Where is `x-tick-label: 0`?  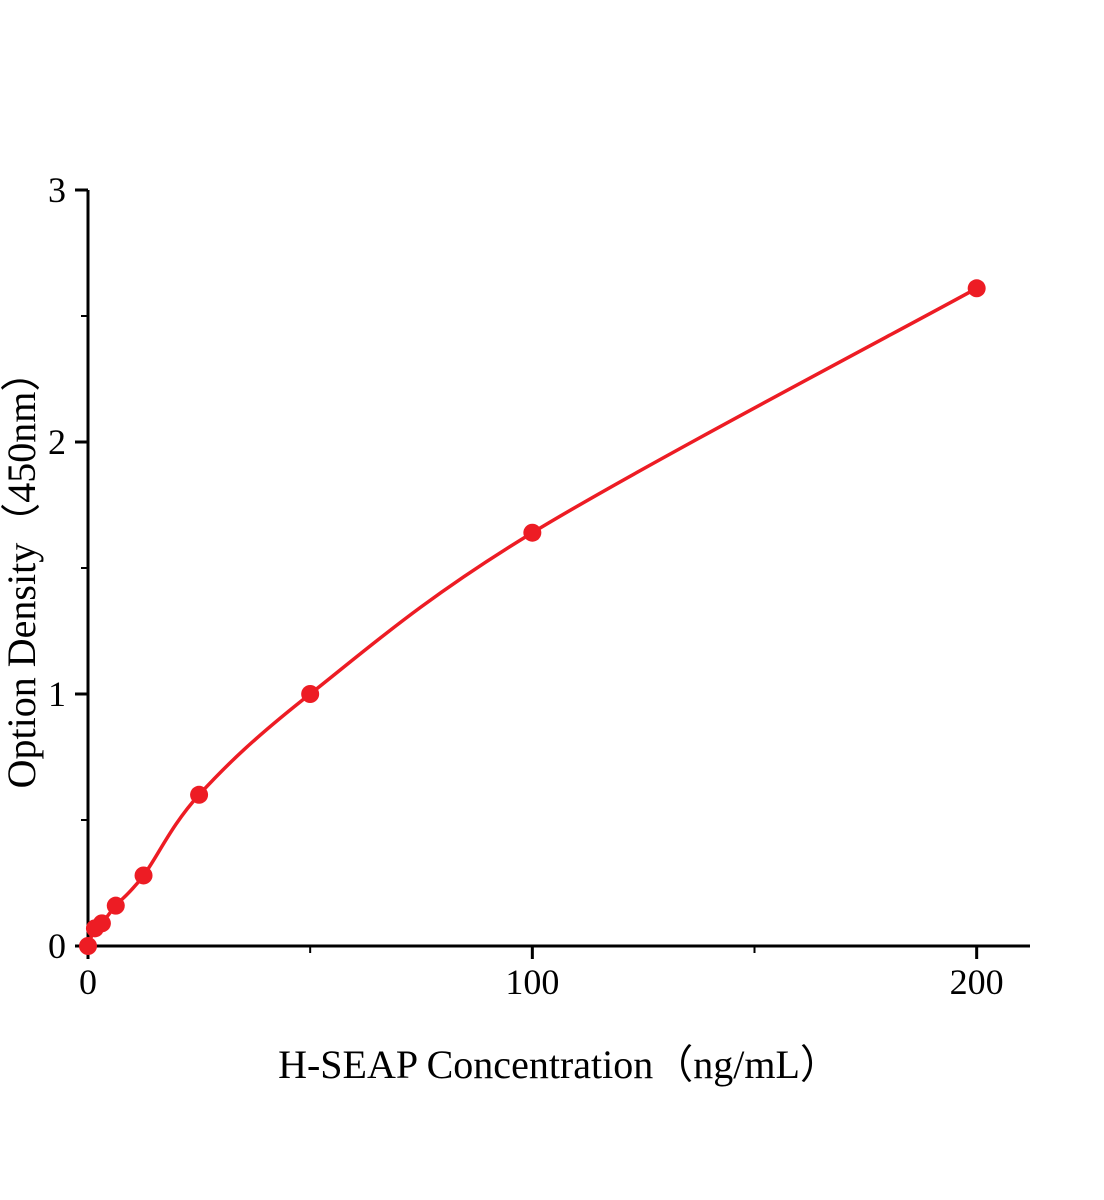
x-tick-label: 0 is located at coordinates (88, 982).